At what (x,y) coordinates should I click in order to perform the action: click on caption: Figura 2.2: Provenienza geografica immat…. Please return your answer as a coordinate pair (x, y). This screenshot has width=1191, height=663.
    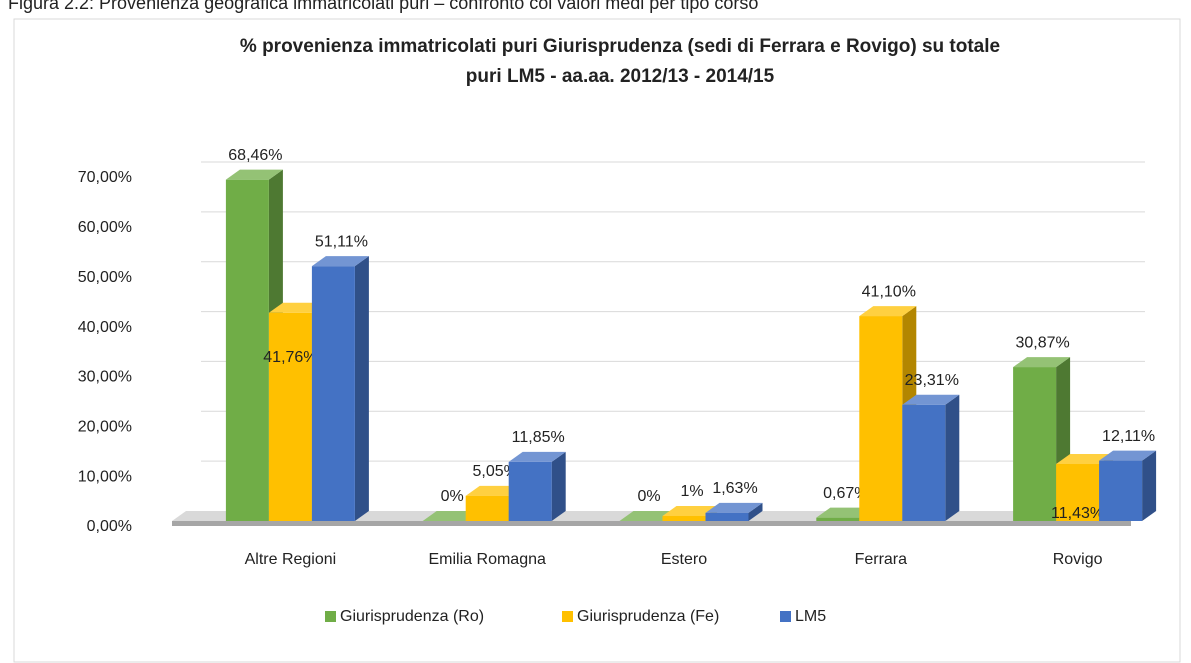
    Looking at the image, I should click on (383, 6).